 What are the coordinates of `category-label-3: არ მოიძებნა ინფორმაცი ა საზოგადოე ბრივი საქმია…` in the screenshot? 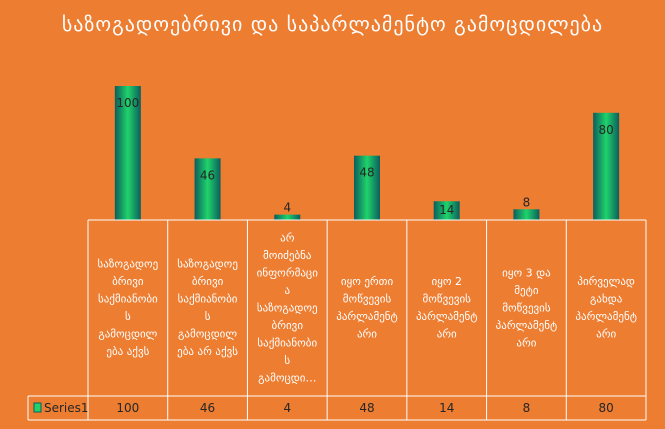 It's located at (288, 307).